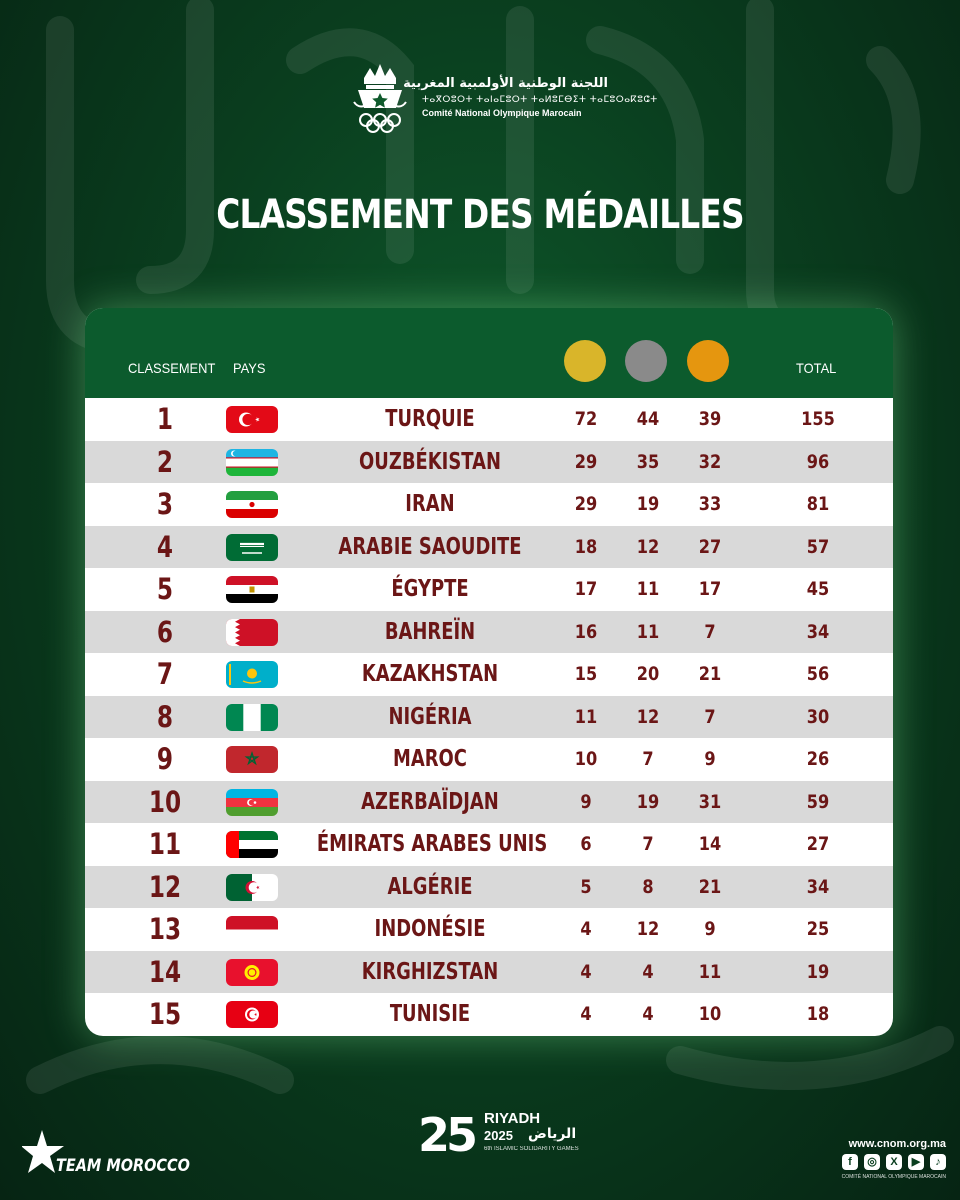  Describe the element at coordinates (430, 716) in the screenshot. I see `country-cell: NIGÉRIA` at that location.